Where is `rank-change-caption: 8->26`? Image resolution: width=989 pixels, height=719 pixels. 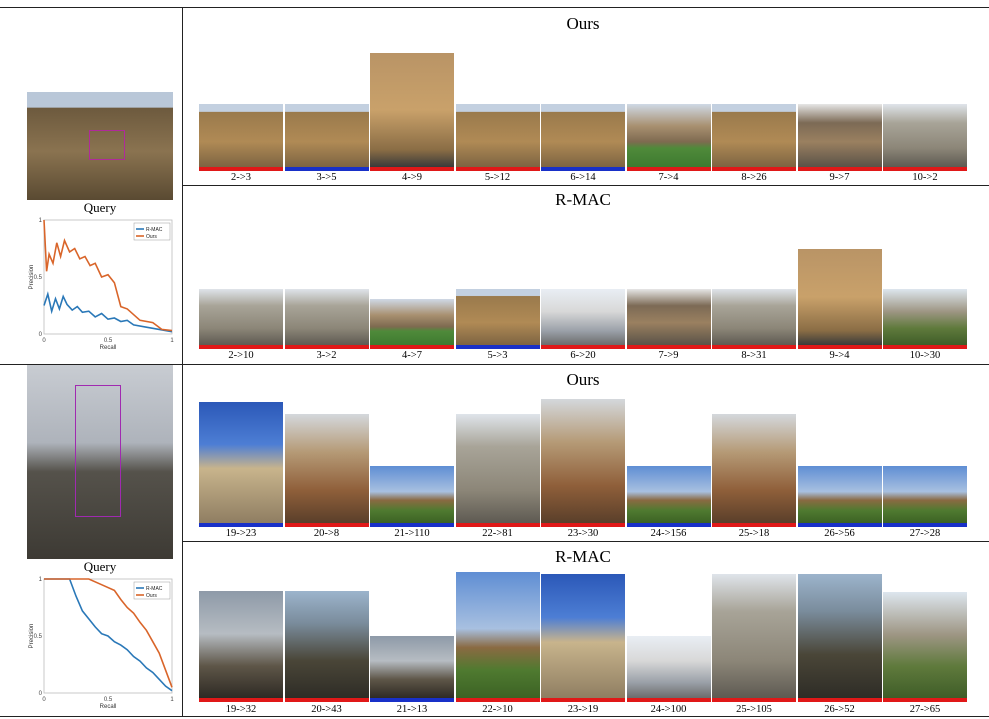
rank-change-caption: 8->26 is located at coordinates (754, 177).